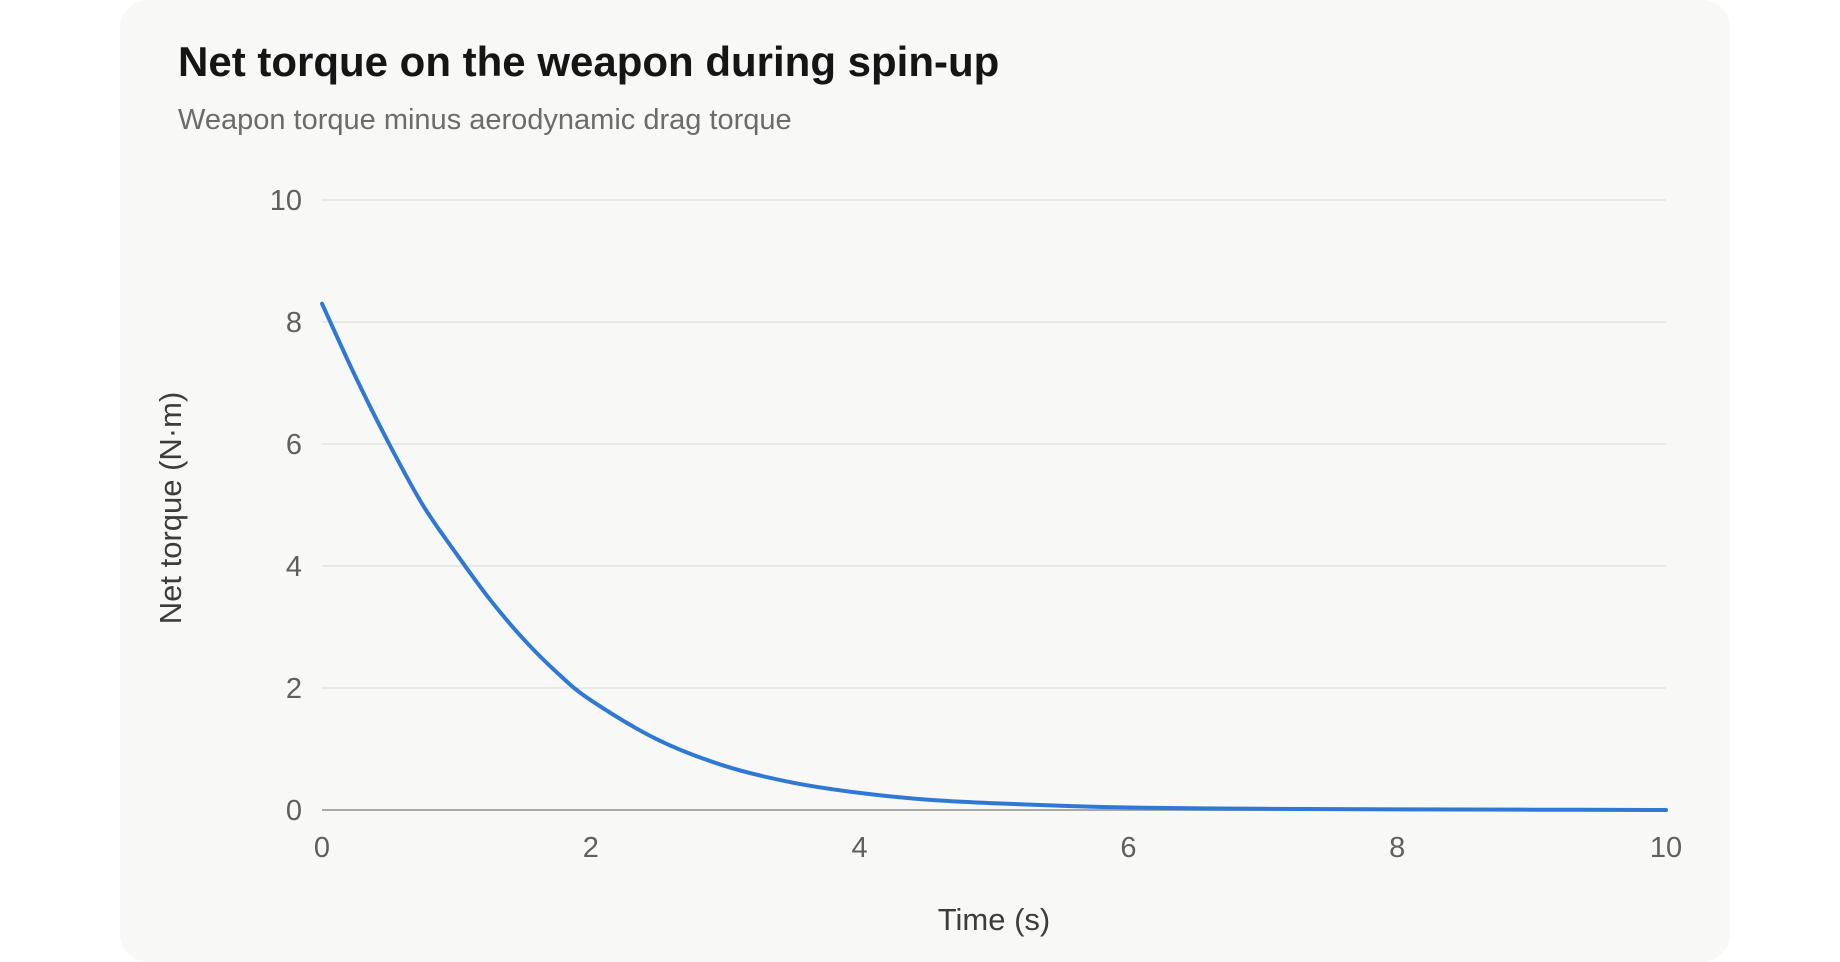 This screenshot has height=962, width=1840. Describe the element at coordinates (591, 848) in the screenshot. I see `x-tick-label: 2` at that location.